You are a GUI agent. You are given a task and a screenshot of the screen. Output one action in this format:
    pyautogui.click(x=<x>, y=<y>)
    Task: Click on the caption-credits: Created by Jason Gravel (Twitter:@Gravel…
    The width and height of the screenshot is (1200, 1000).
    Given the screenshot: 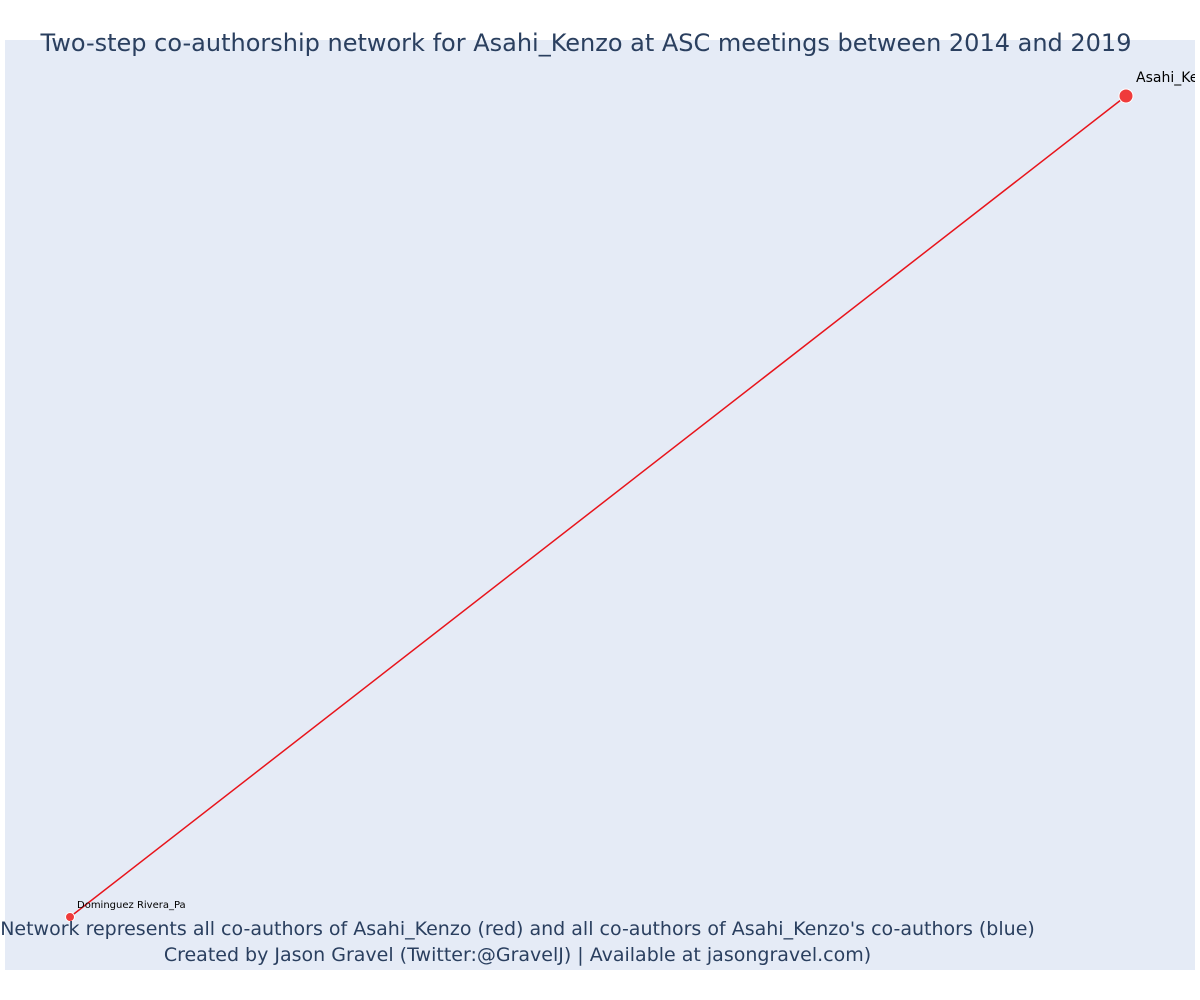 What is the action you would take?
    pyautogui.click(x=517, y=955)
    